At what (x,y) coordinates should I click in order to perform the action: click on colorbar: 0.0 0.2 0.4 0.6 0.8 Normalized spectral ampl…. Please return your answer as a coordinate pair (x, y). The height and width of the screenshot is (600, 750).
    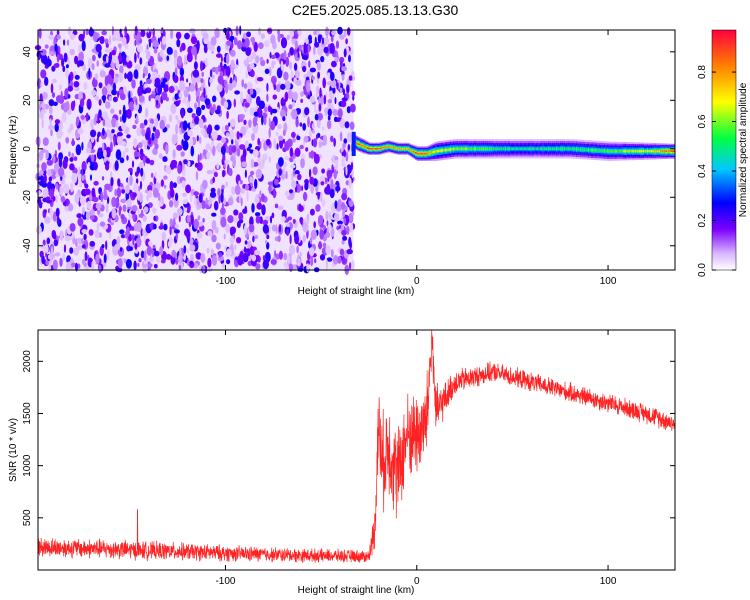
    Looking at the image, I should click on (723, 153).